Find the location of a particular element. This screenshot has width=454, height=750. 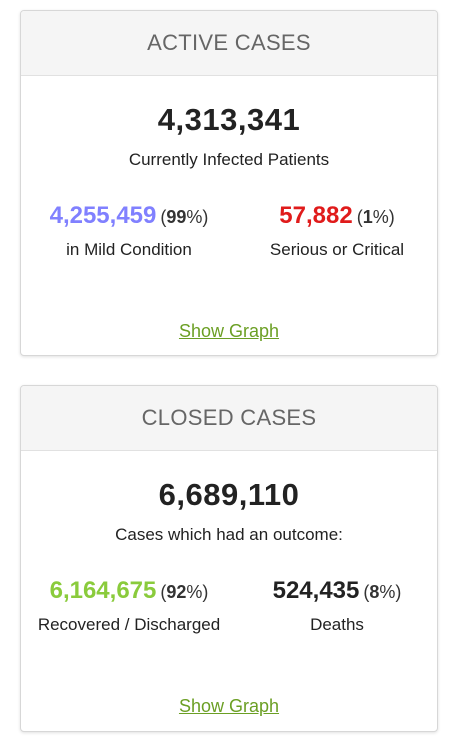

serious-critical-caption: Serious or Critical is located at coordinates (337, 249).